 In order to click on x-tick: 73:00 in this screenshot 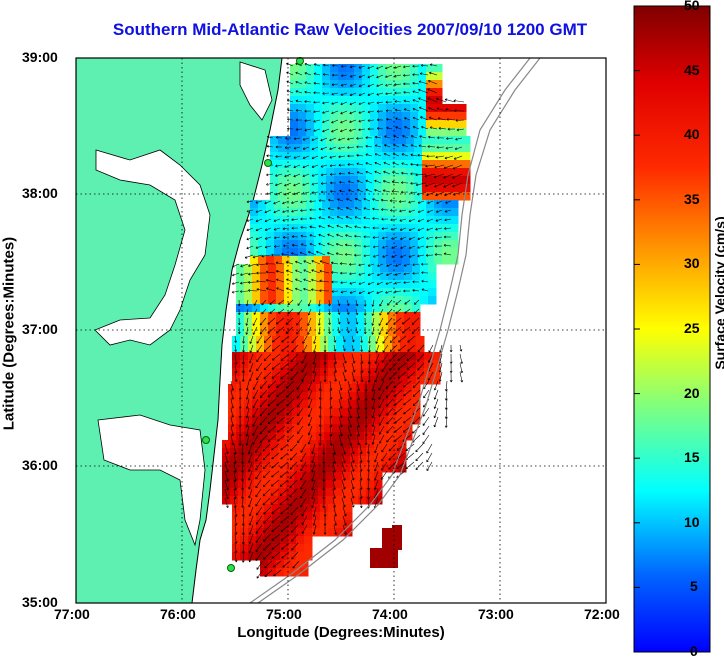, I will do `click(496, 614)`.